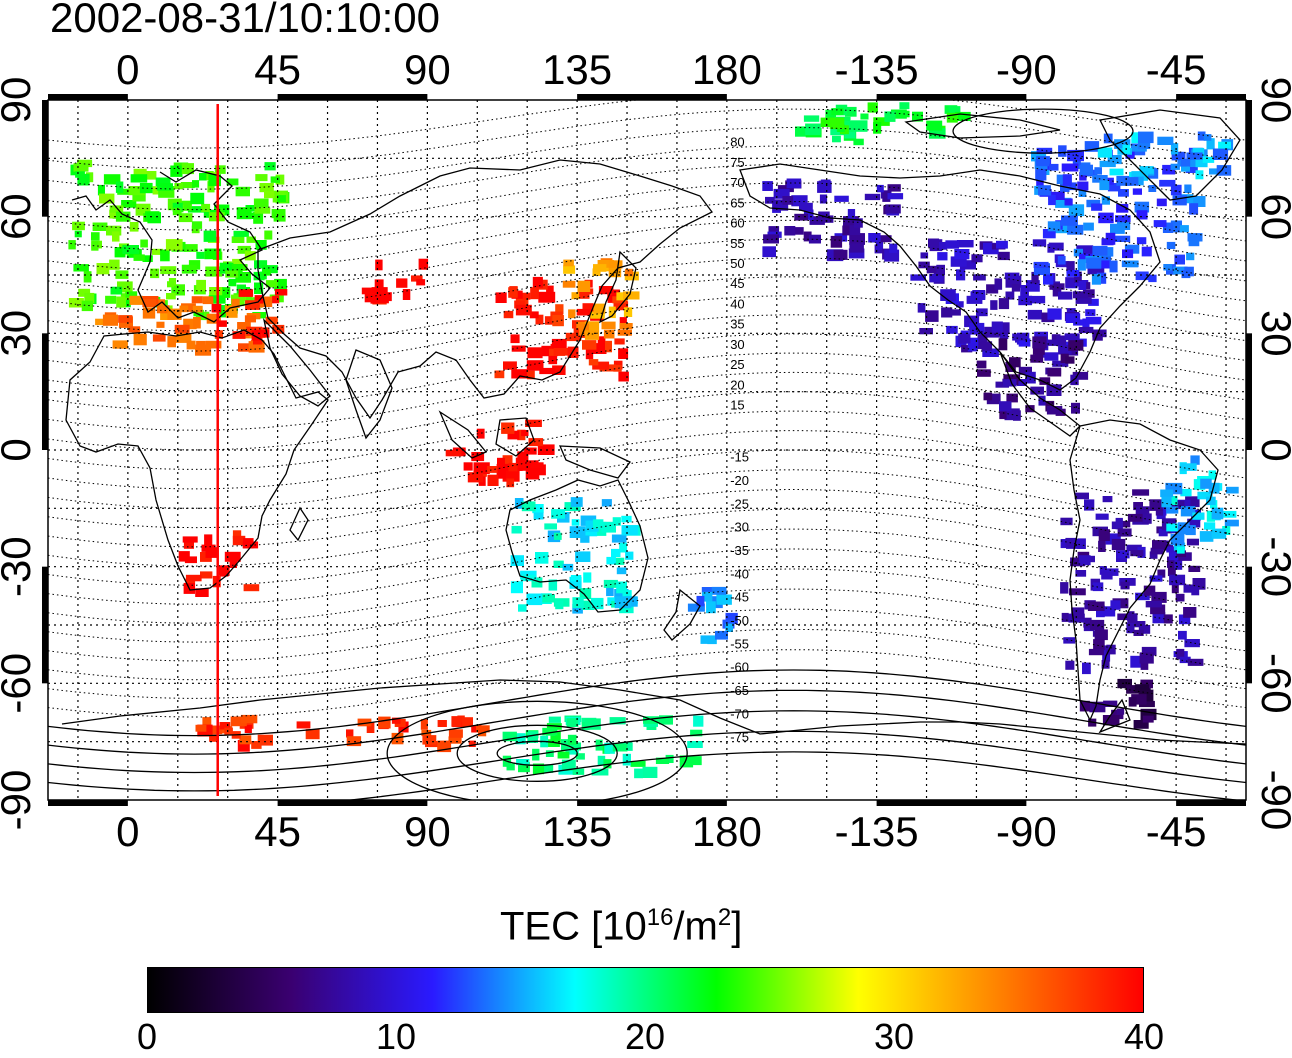 The image size is (1292, 1058). What do you see at coordinates (299, 524) in the screenshot?
I see `coast-madagascar` at bounding box center [299, 524].